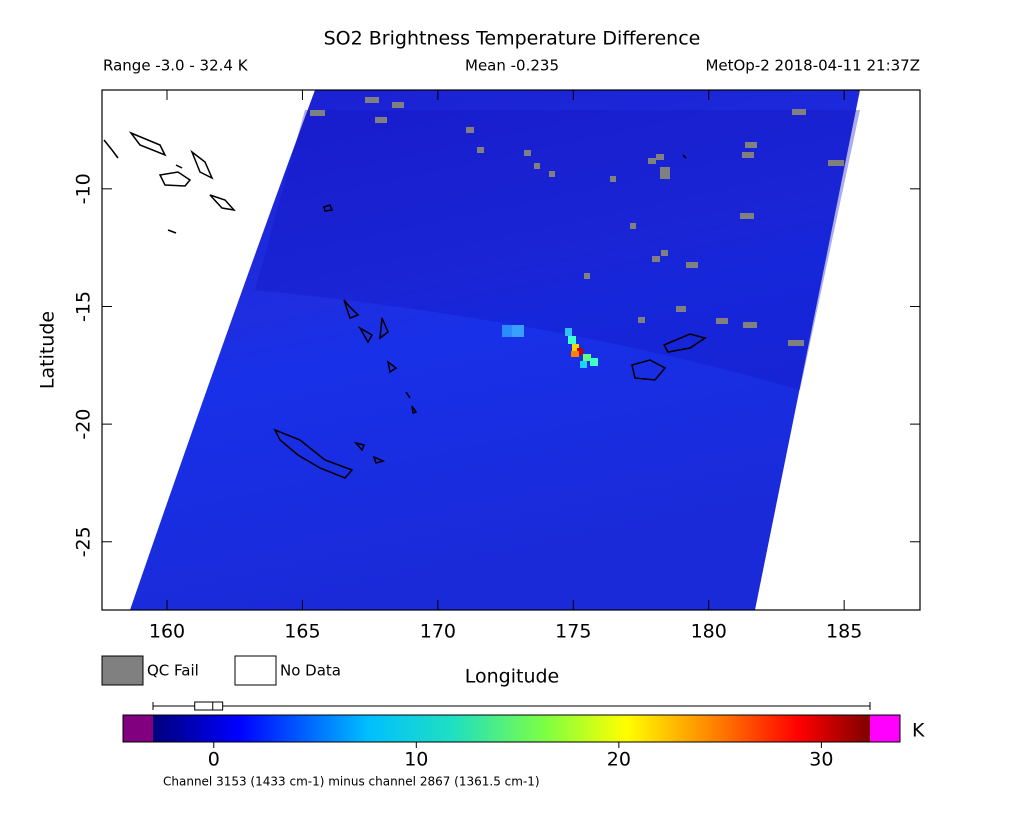 The height and width of the screenshot is (813, 1024). What do you see at coordinates (512, 39) in the screenshot?
I see `chart-title: SO2 Brightness Temperature Difference` at bounding box center [512, 39].